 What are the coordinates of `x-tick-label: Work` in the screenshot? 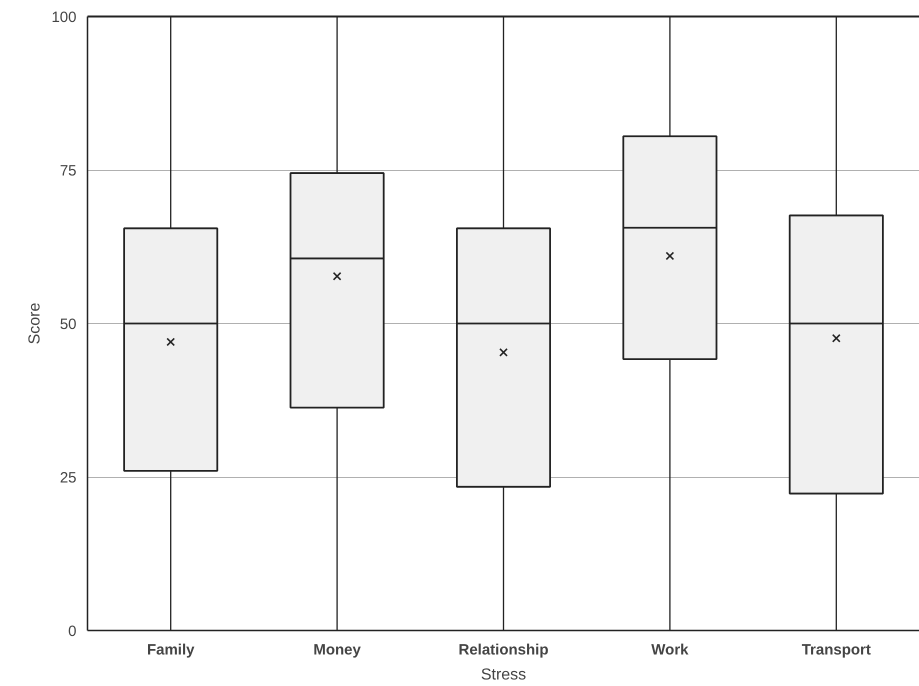 It's located at (670, 650).